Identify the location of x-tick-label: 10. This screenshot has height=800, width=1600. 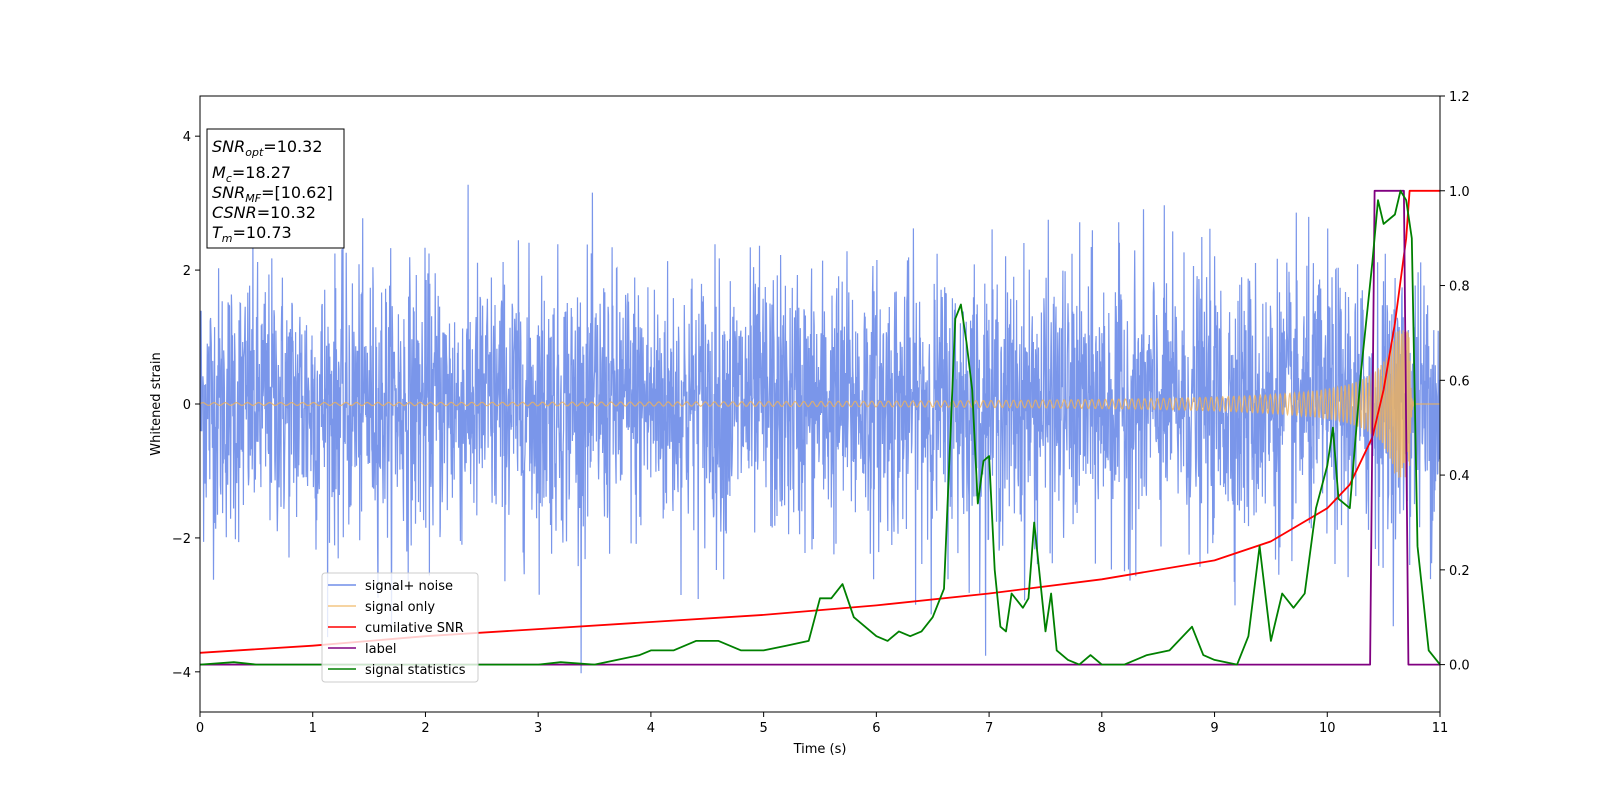
(1327, 728).